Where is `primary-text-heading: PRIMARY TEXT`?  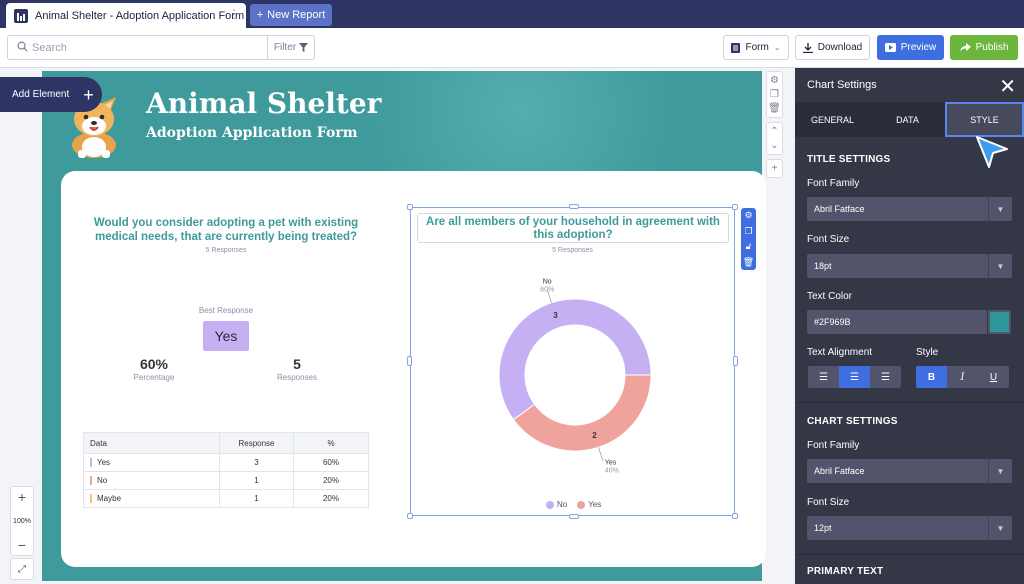 primary-text-heading: PRIMARY TEXT is located at coordinates (845, 571).